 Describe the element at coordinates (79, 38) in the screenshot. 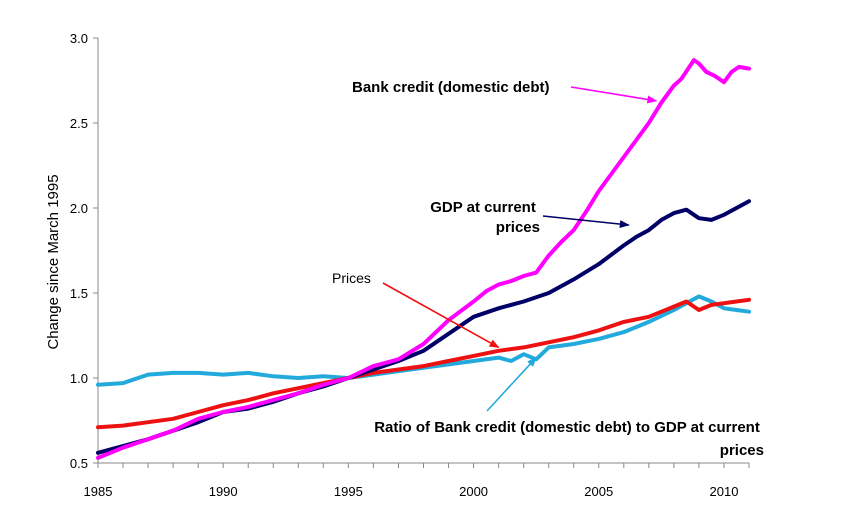

I see `y-tick-label: 3.0` at that location.